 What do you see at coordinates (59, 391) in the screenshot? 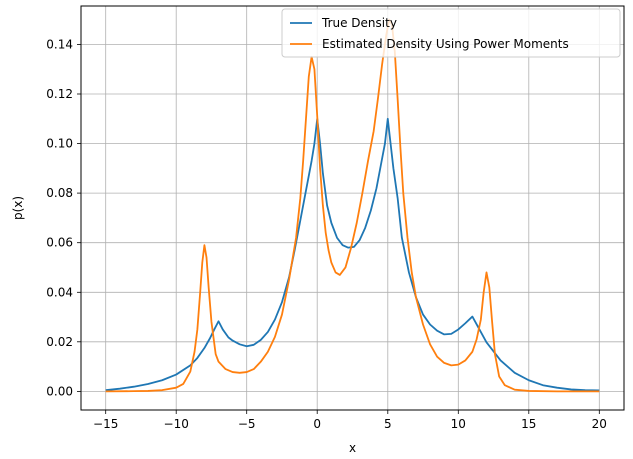
I see `y-tick-label: 0.00` at bounding box center [59, 391].